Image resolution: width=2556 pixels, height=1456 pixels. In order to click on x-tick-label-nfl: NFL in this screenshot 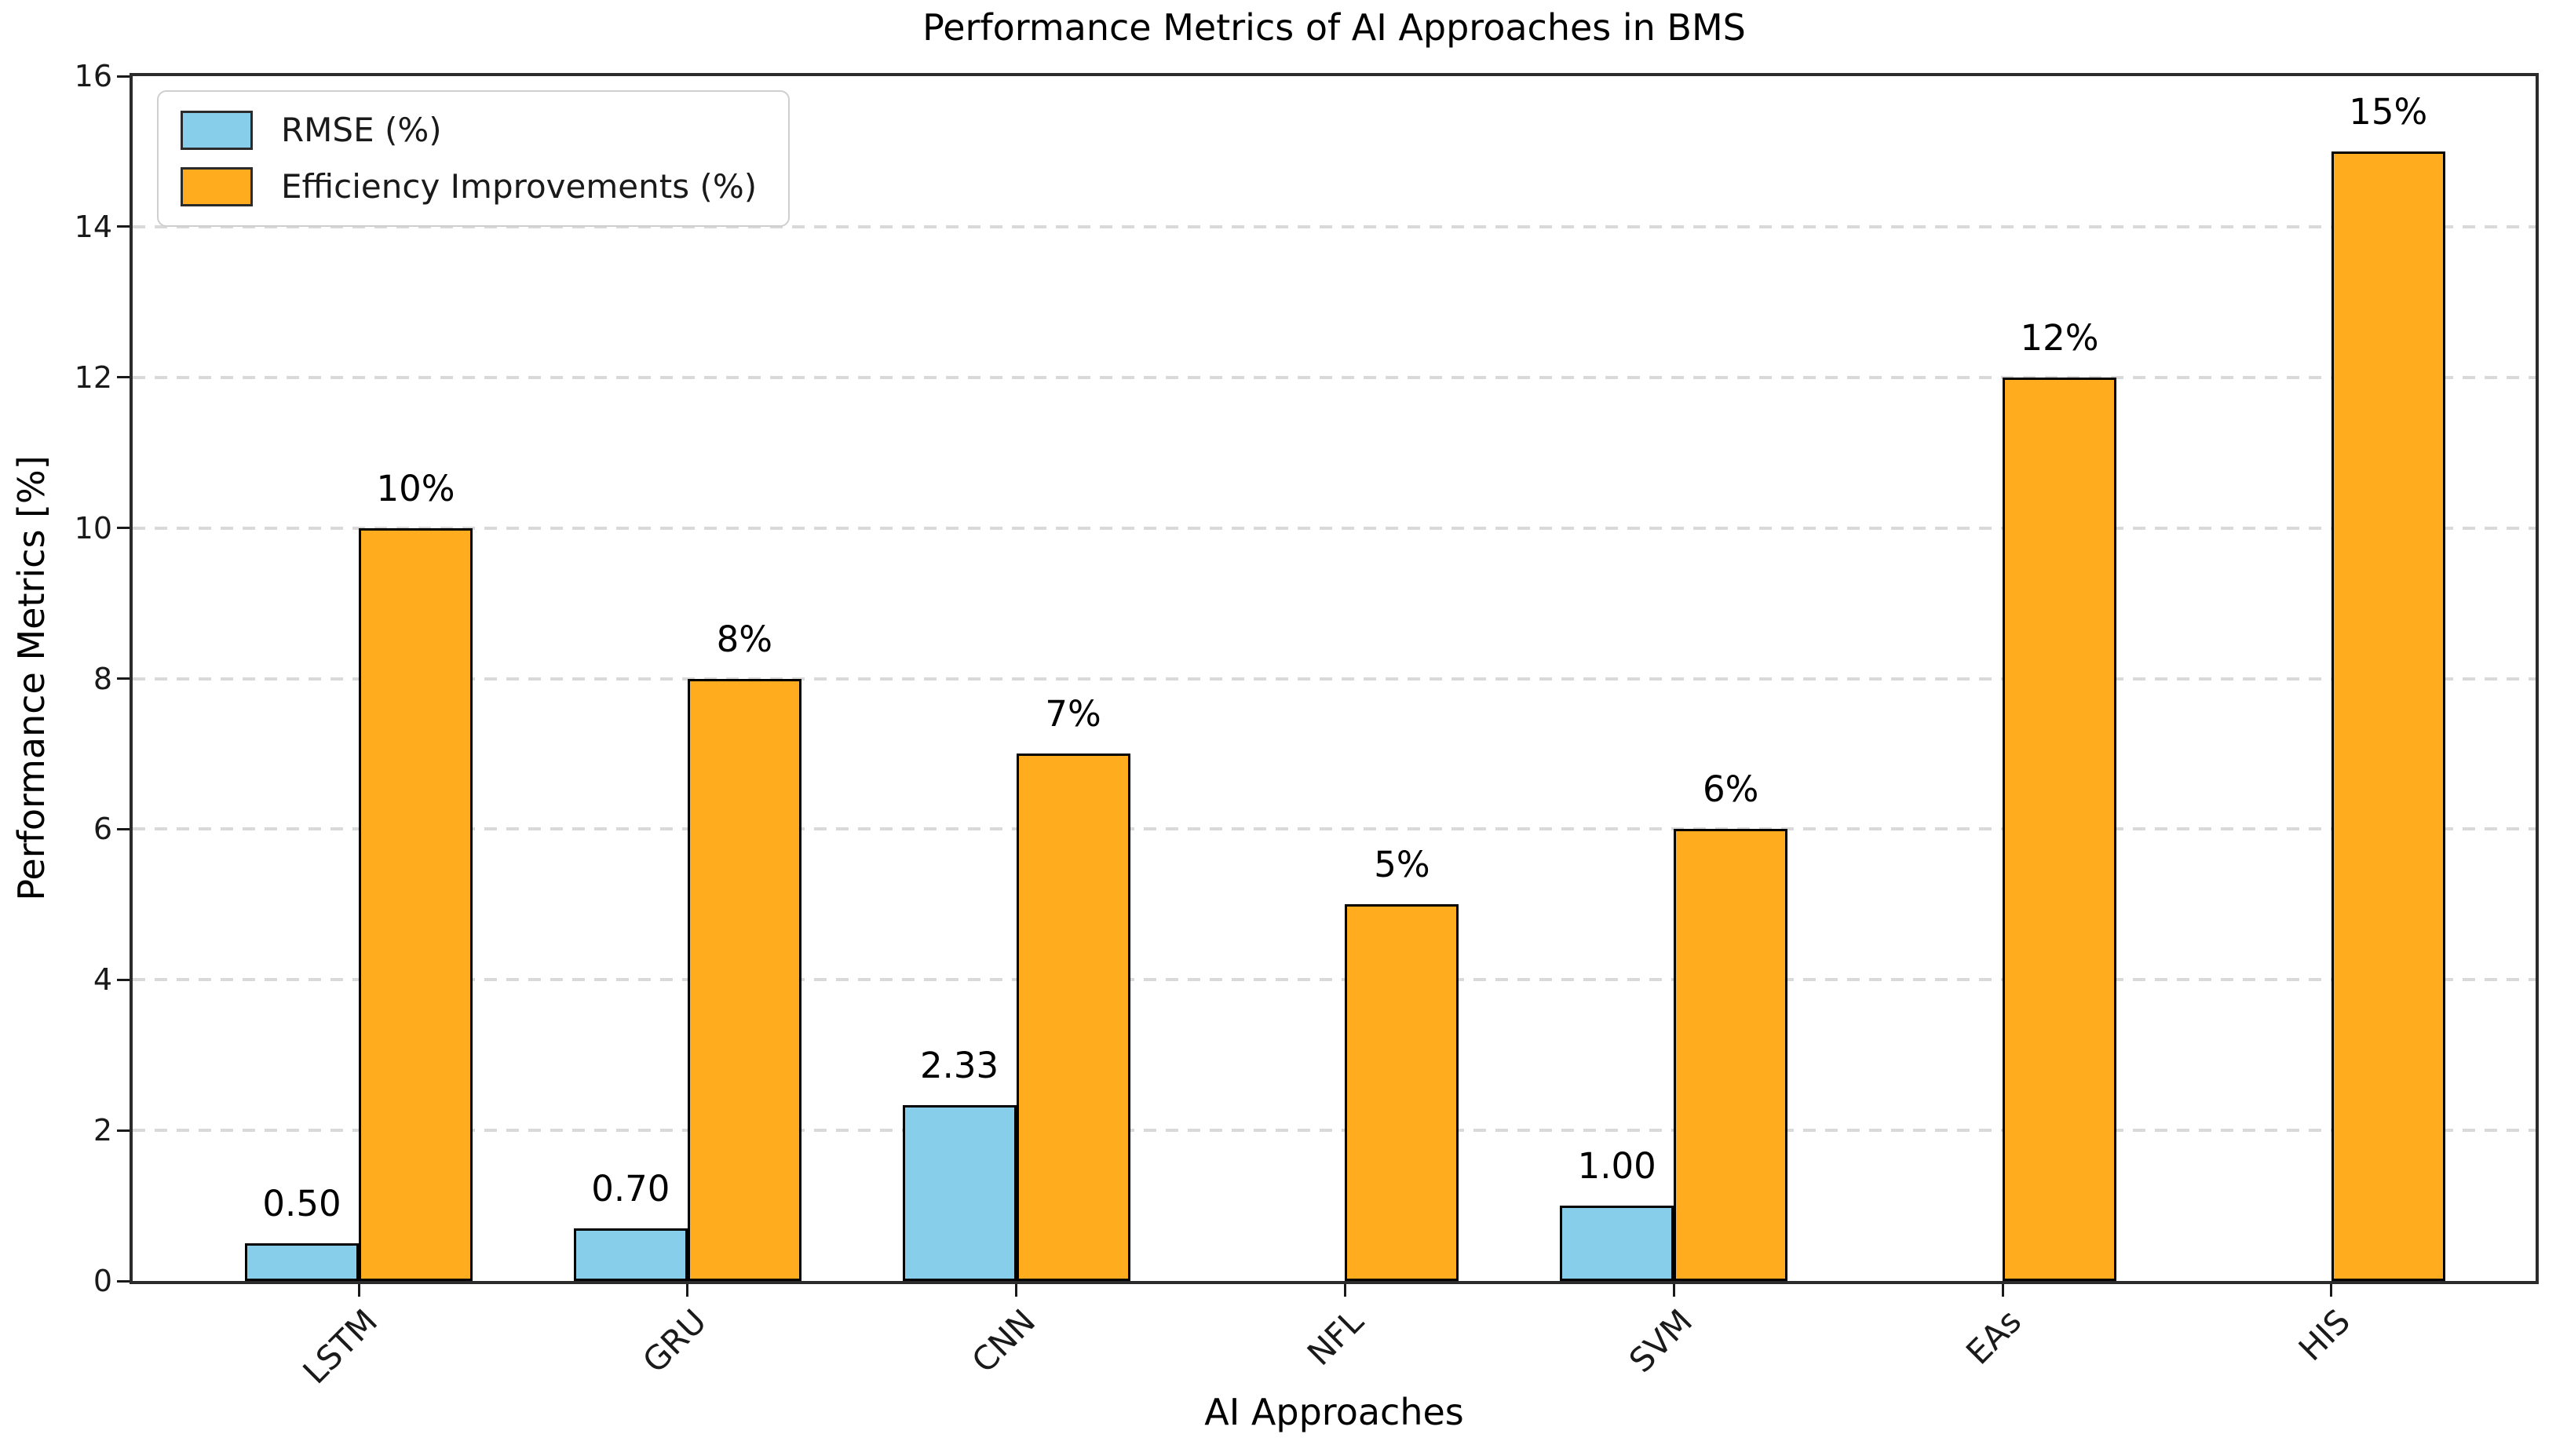, I will do `click(1335, 1337)`.